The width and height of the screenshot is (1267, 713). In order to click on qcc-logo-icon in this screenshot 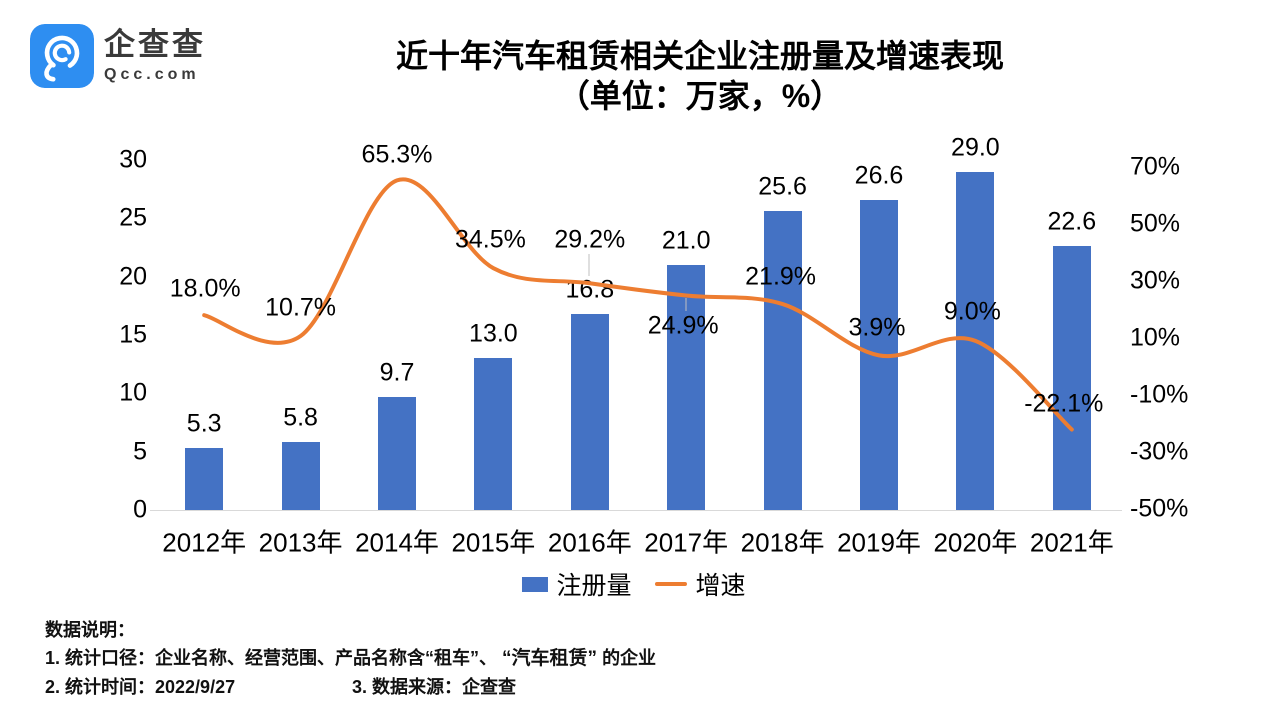, I will do `click(62, 56)`.